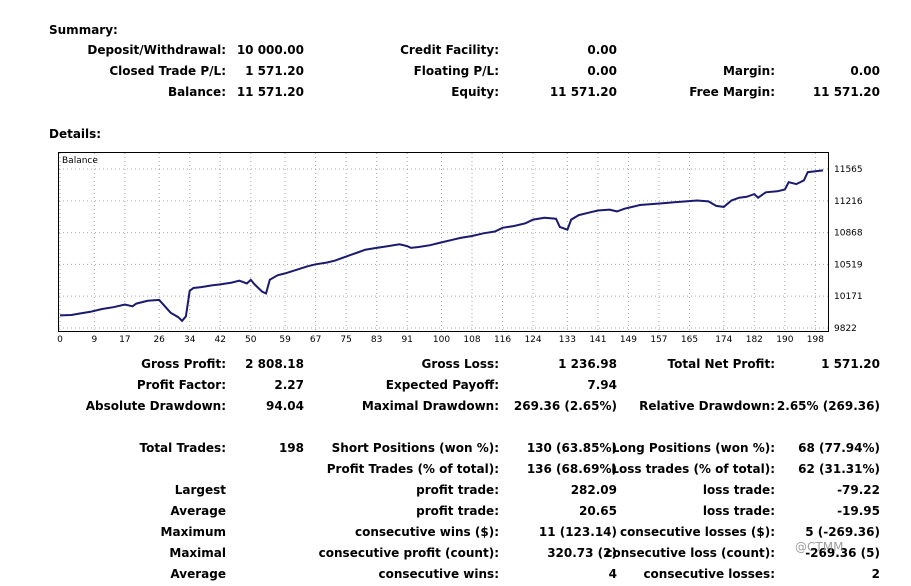 This screenshot has width=911, height=586. Describe the element at coordinates (597, 340) in the screenshot. I see `x-tick-label: 141` at that location.